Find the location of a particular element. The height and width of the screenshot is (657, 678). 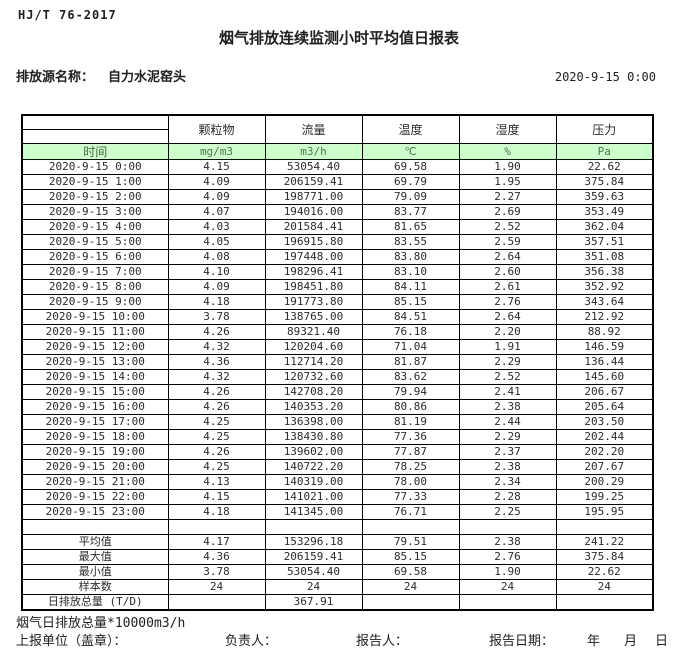

value-cell: 2.34 is located at coordinates (507, 482).